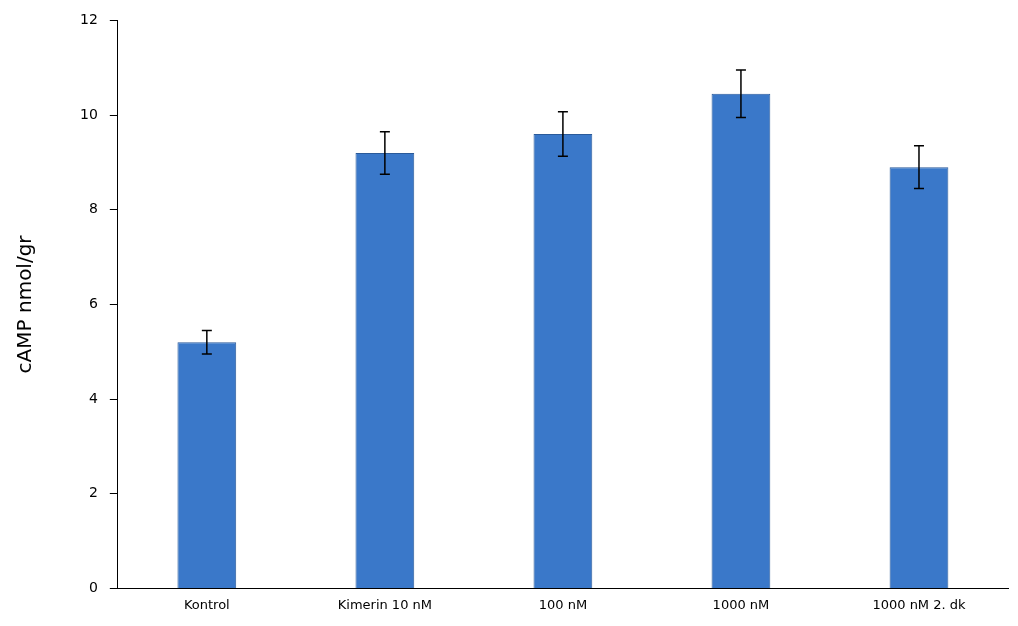  What do you see at coordinates (24, 304) in the screenshot?
I see `y-axis-title: cAMP nmol/gr` at bounding box center [24, 304].